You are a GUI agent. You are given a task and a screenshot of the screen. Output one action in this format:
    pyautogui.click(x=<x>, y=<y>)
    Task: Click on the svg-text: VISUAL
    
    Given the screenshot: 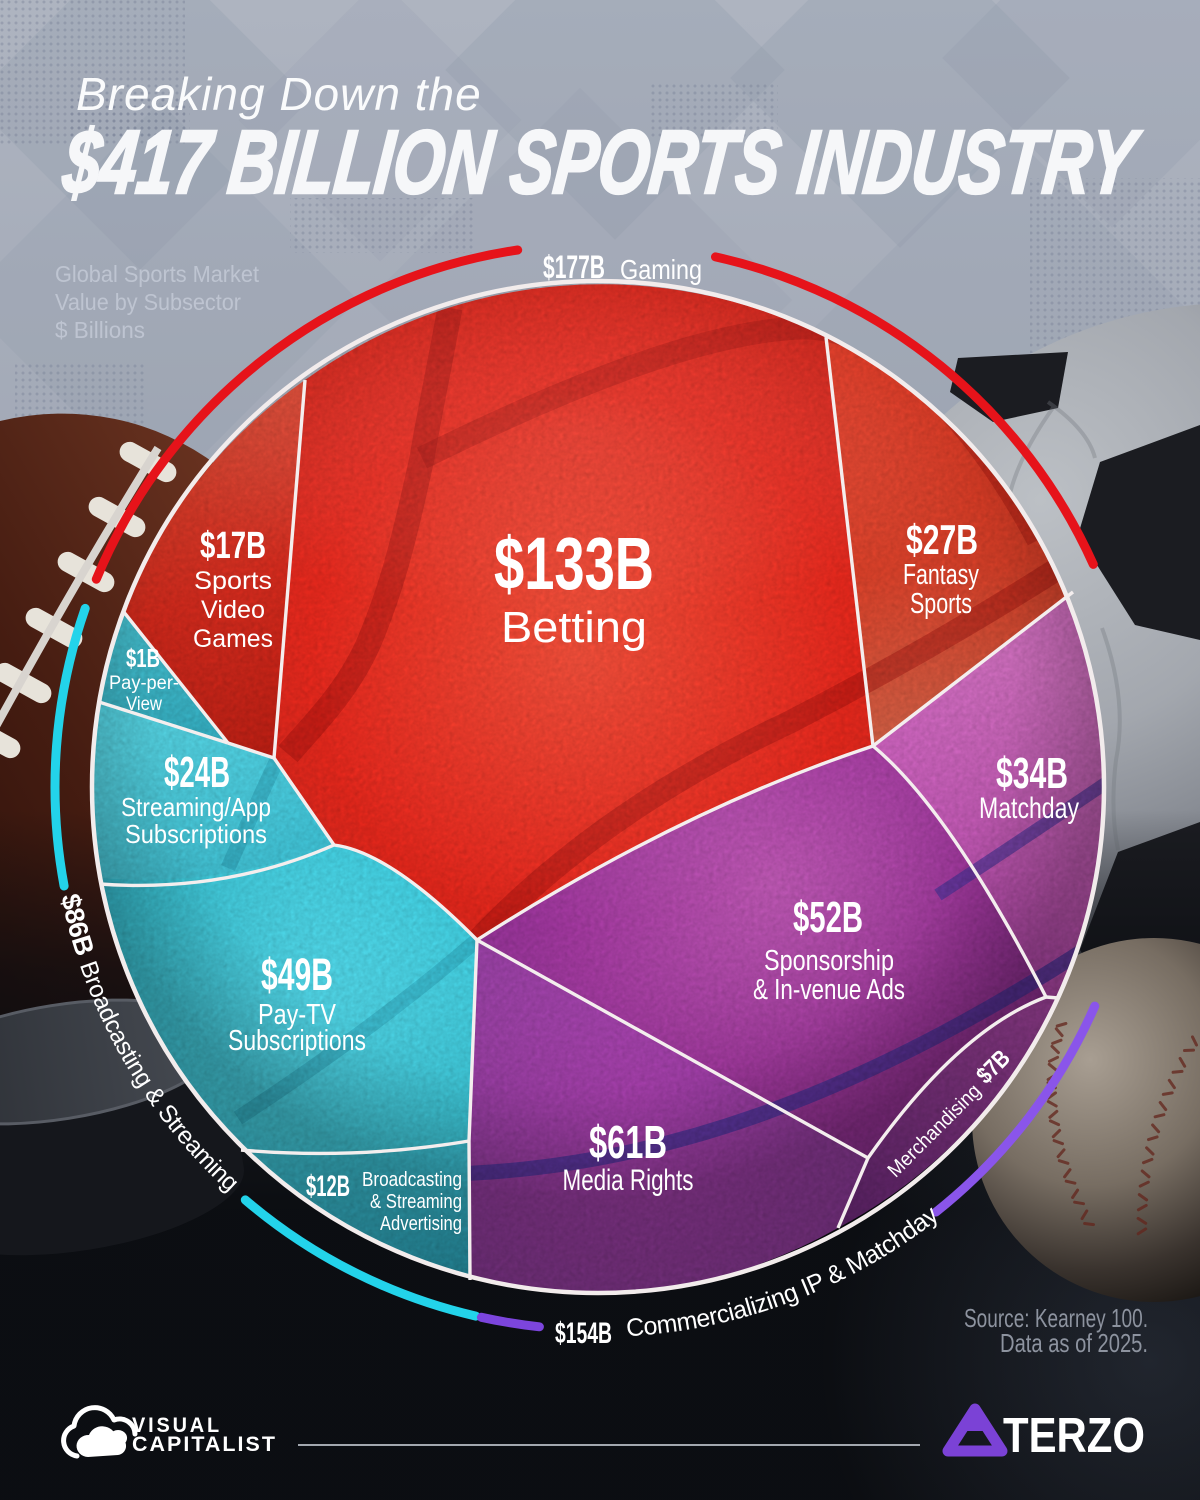 What is the action you would take?
    pyautogui.click(x=177, y=1425)
    